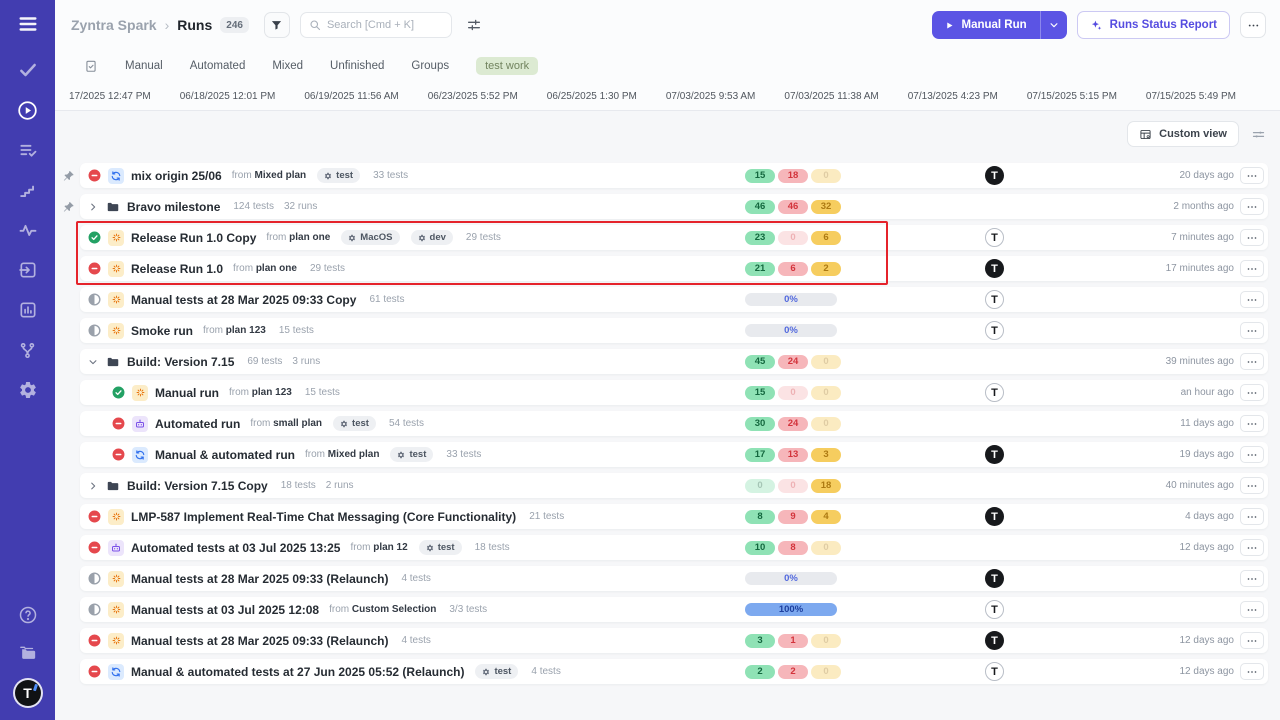 The width and height of the screenshot is (1280, 720). I want to click on filter-tab-mixed: Mixed, so click(288, 66).